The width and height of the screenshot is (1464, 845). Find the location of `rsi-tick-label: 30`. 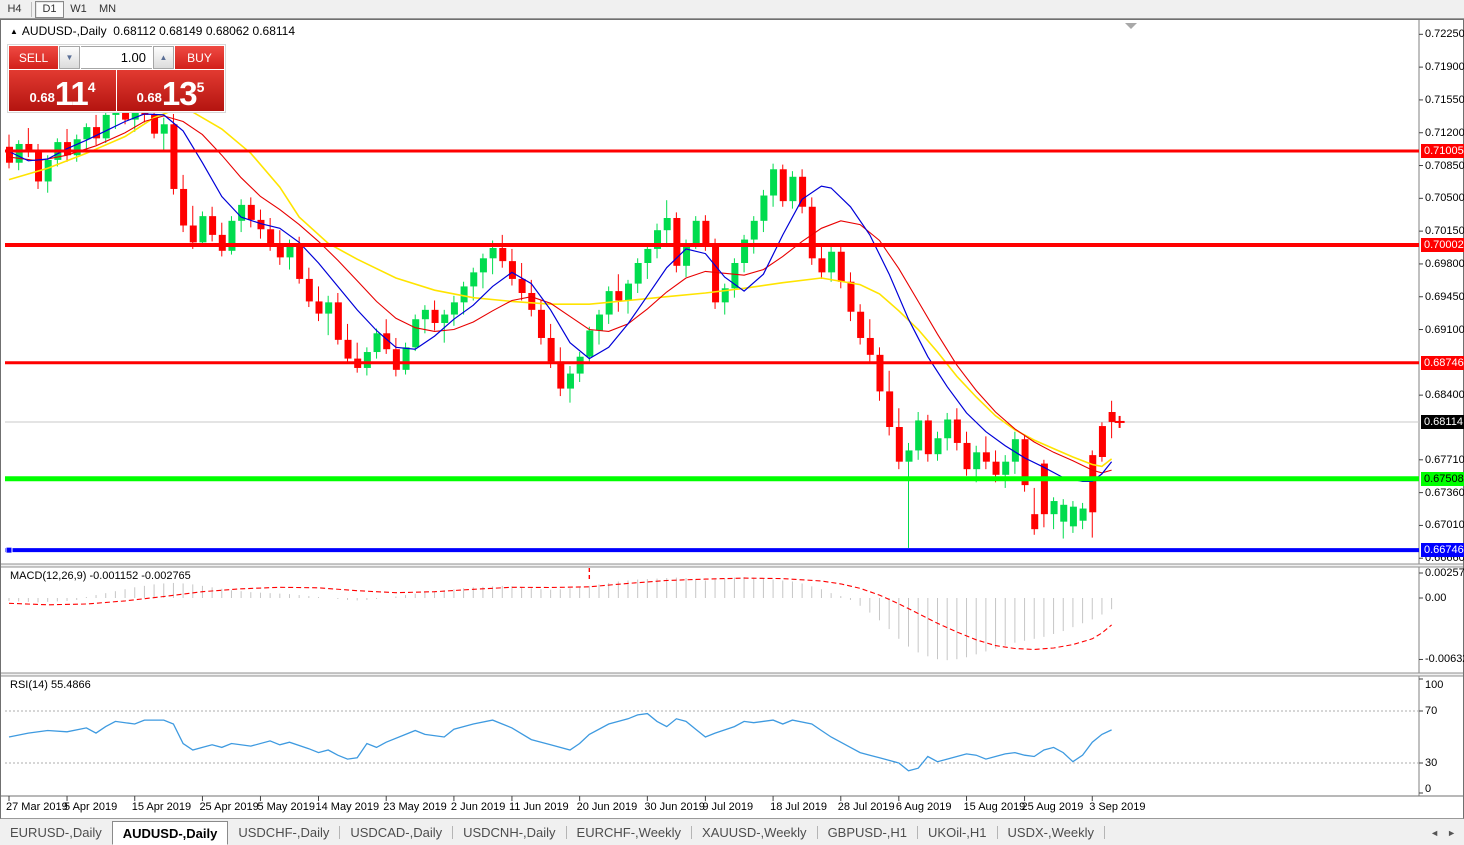

rsi-tick-label: 30 is located at coordinates (1431, 763).